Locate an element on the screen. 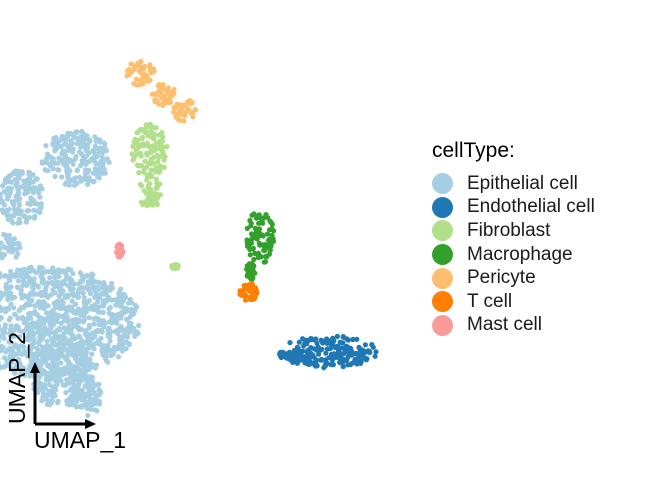 This screenshot has width=650, height=480. legend-title: cellType: is located at coordinates (473, 150).